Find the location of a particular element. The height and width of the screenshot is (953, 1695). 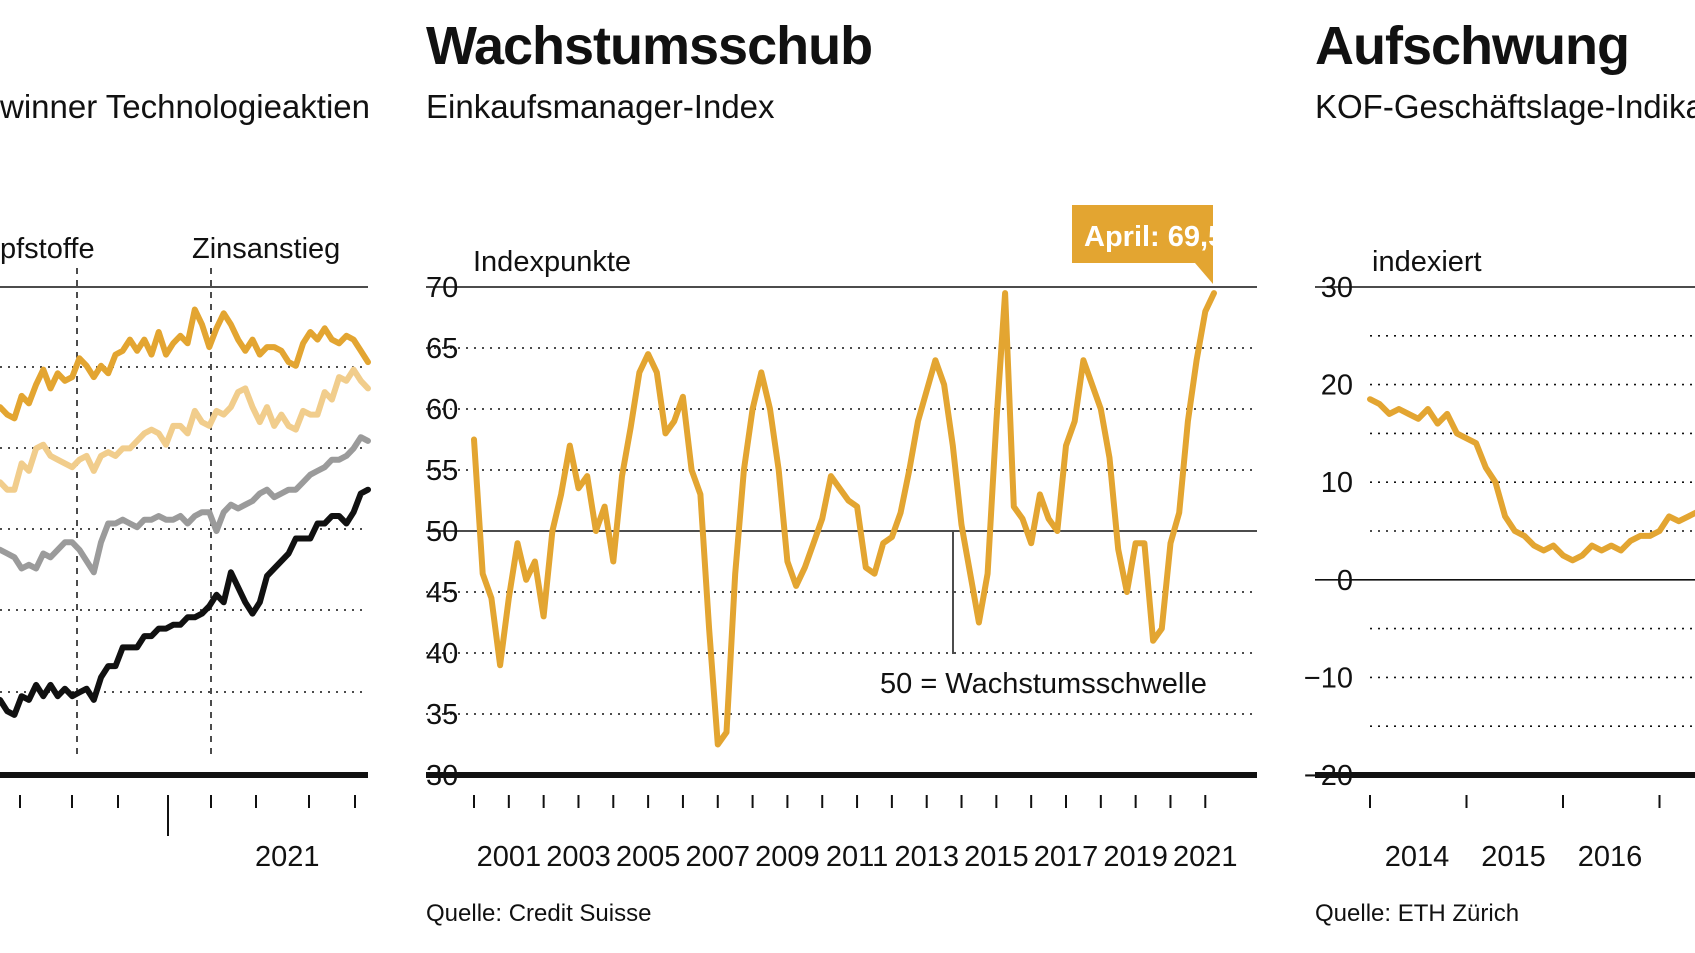

middle-x-tick-label: 2007 is located at coordinates (718, 857).